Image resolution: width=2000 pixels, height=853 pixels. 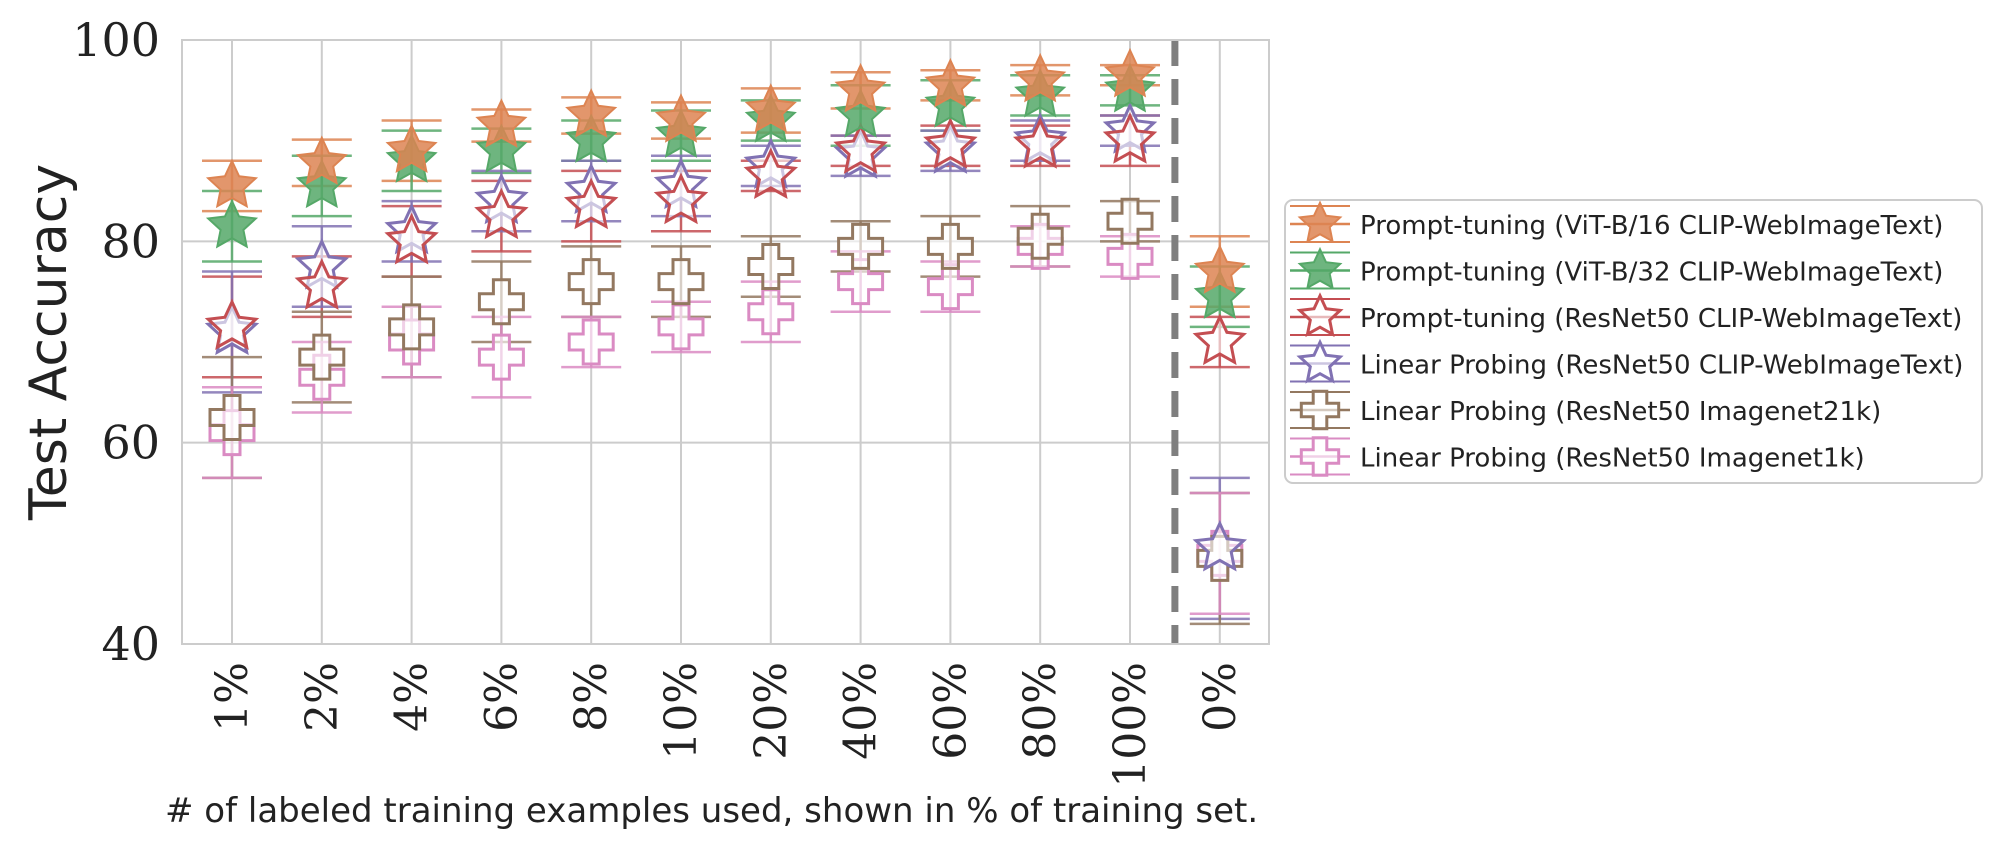 I want to click on x-tick-label: 1%, so click(x=232, y=697).